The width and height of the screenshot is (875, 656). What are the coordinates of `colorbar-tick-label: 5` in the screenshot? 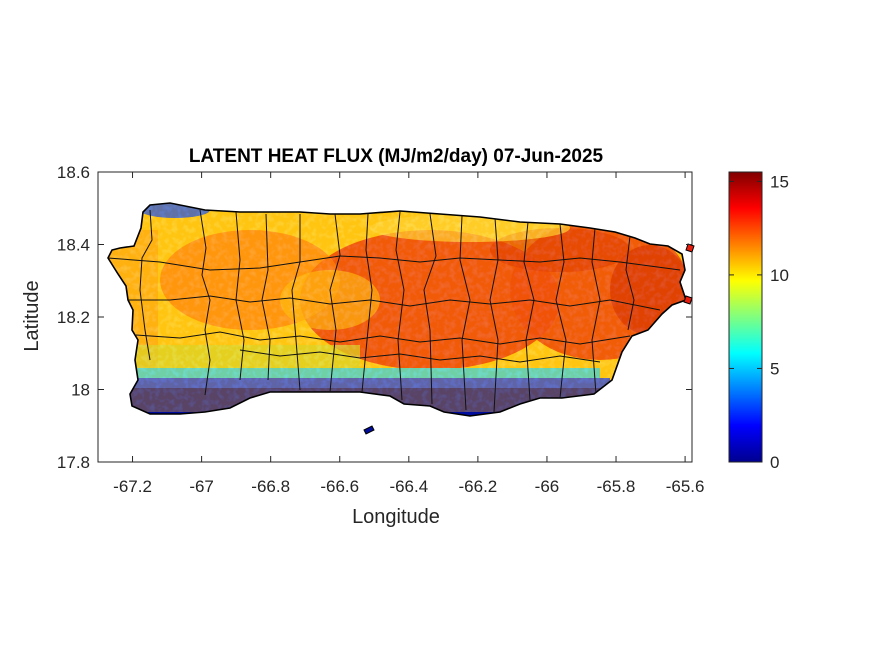 It's located at (774, 368).